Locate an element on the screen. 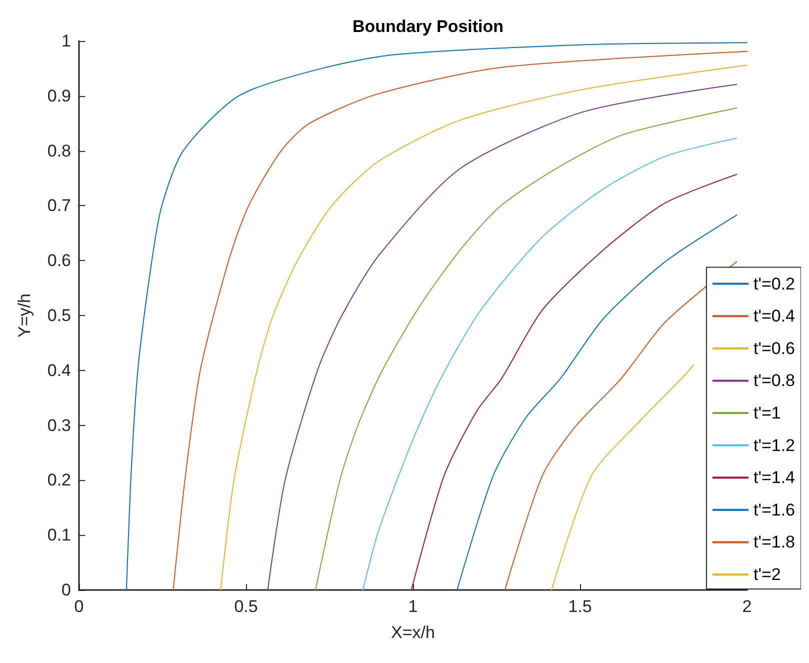 This screenshot has height=663, width=809. y-tick-label: 0.5 is located at coordinates (59, 315).